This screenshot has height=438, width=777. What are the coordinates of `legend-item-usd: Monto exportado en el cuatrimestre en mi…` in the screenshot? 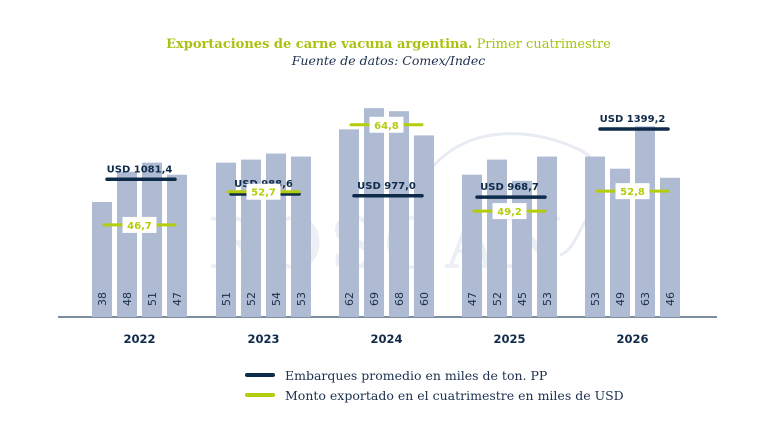 It's located at (434, 395).